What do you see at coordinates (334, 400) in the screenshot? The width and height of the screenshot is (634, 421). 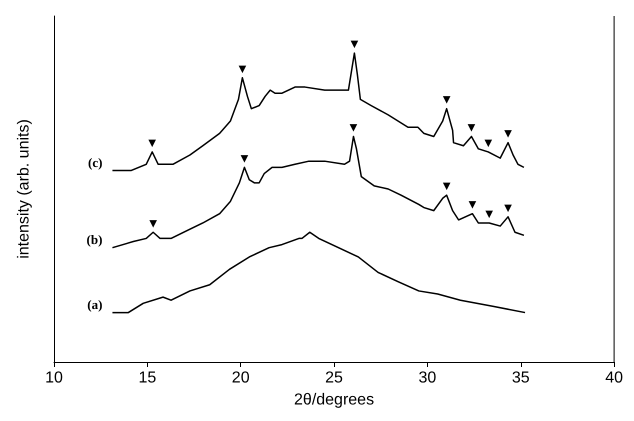 I see `x-axis-title: 2θ/degrees` at bounding box center [334, 400].